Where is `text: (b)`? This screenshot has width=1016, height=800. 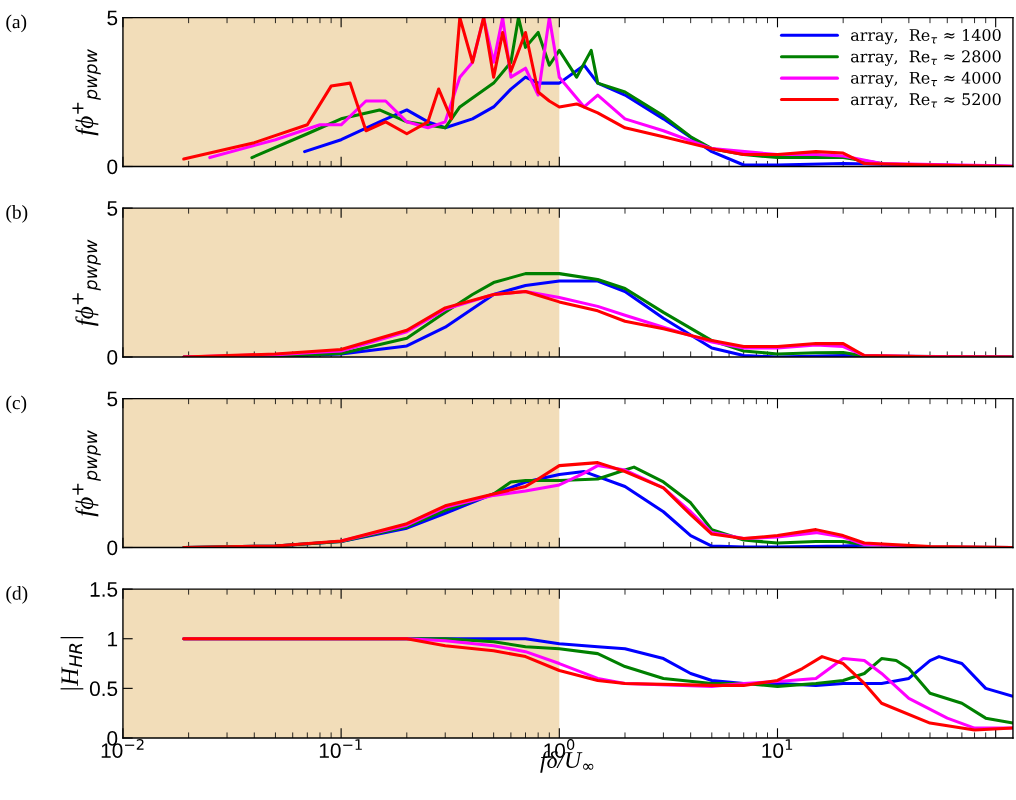
text: (b) is located at coordinates (17, 214).